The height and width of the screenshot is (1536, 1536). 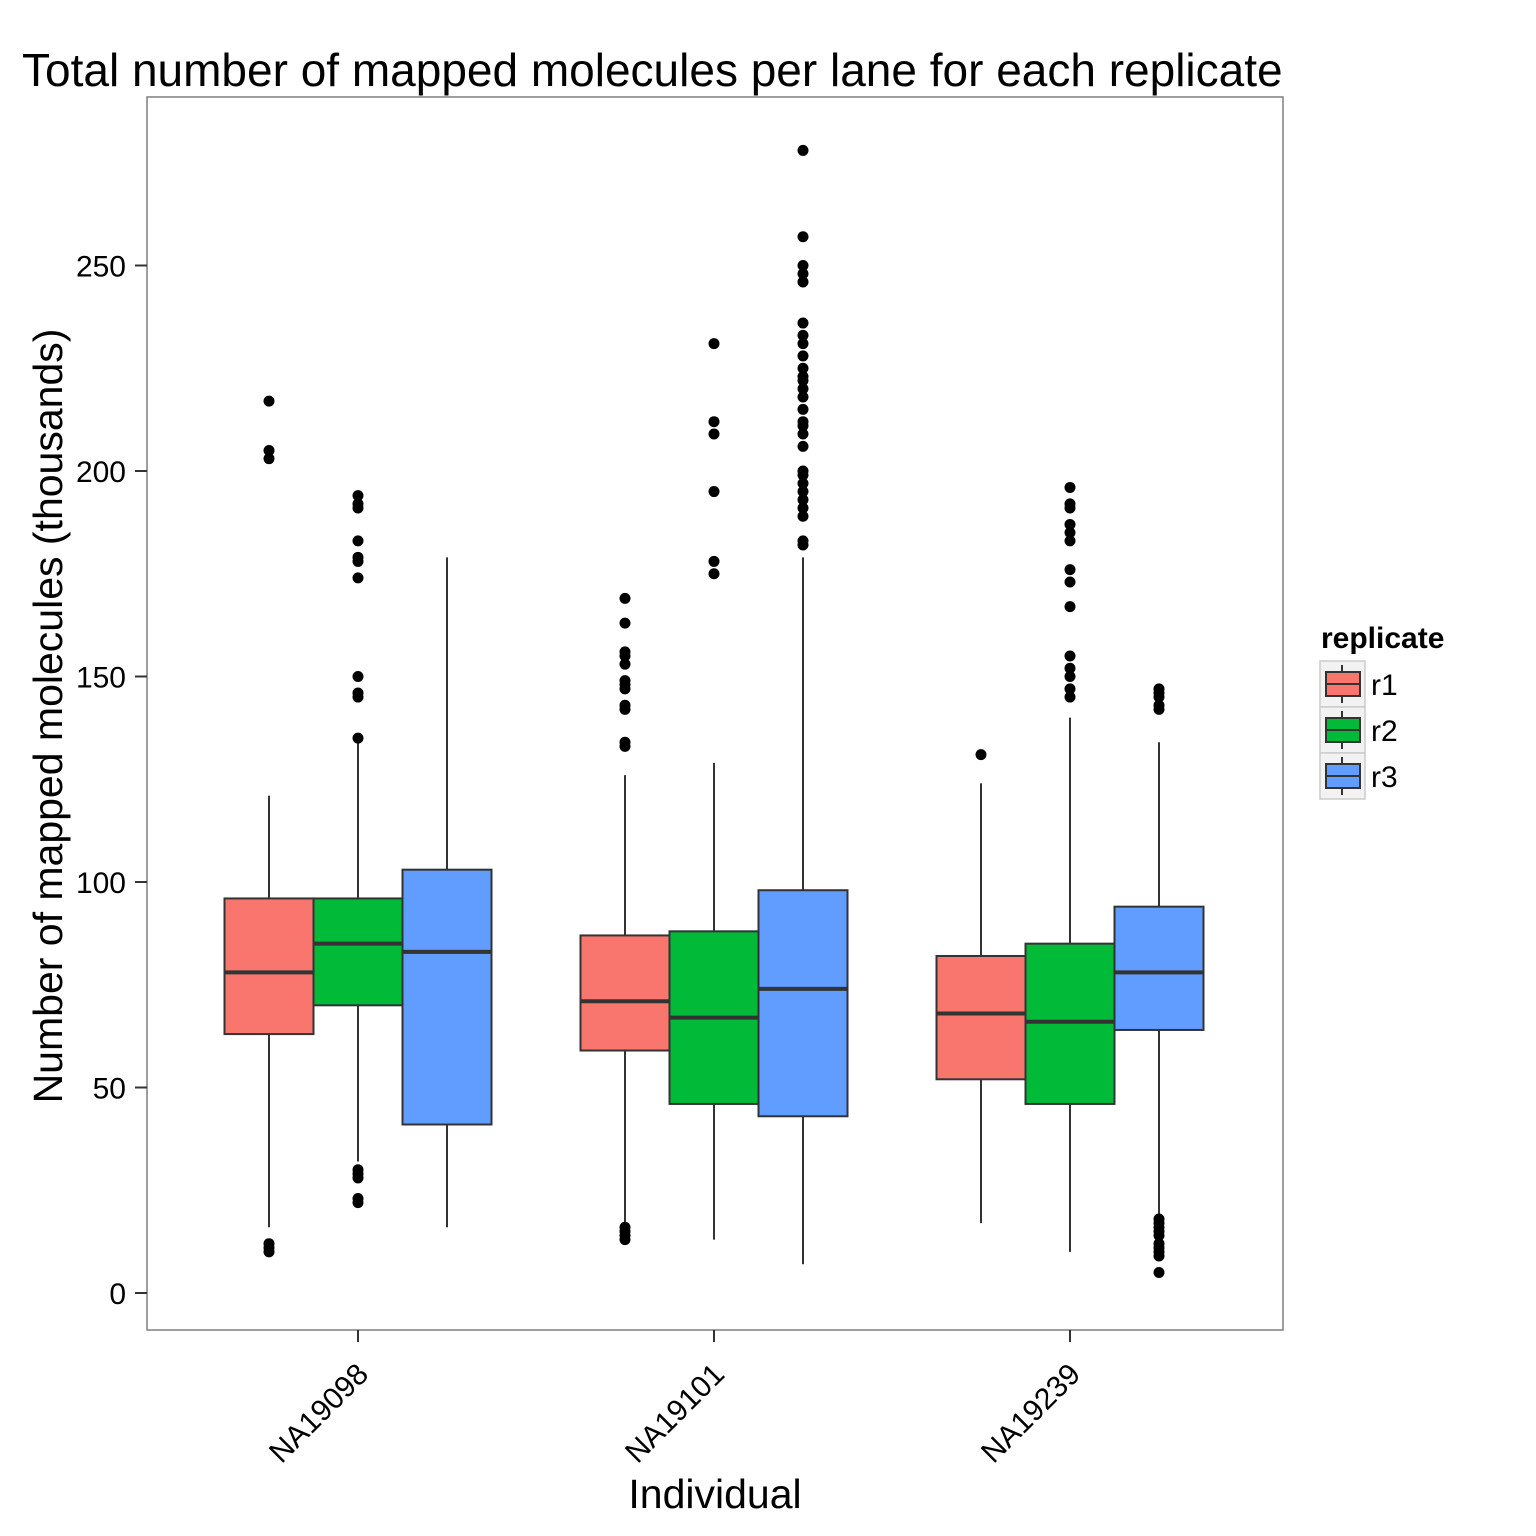 I want to click on x-axis-label: Individual, so click(x=714, y=1494).